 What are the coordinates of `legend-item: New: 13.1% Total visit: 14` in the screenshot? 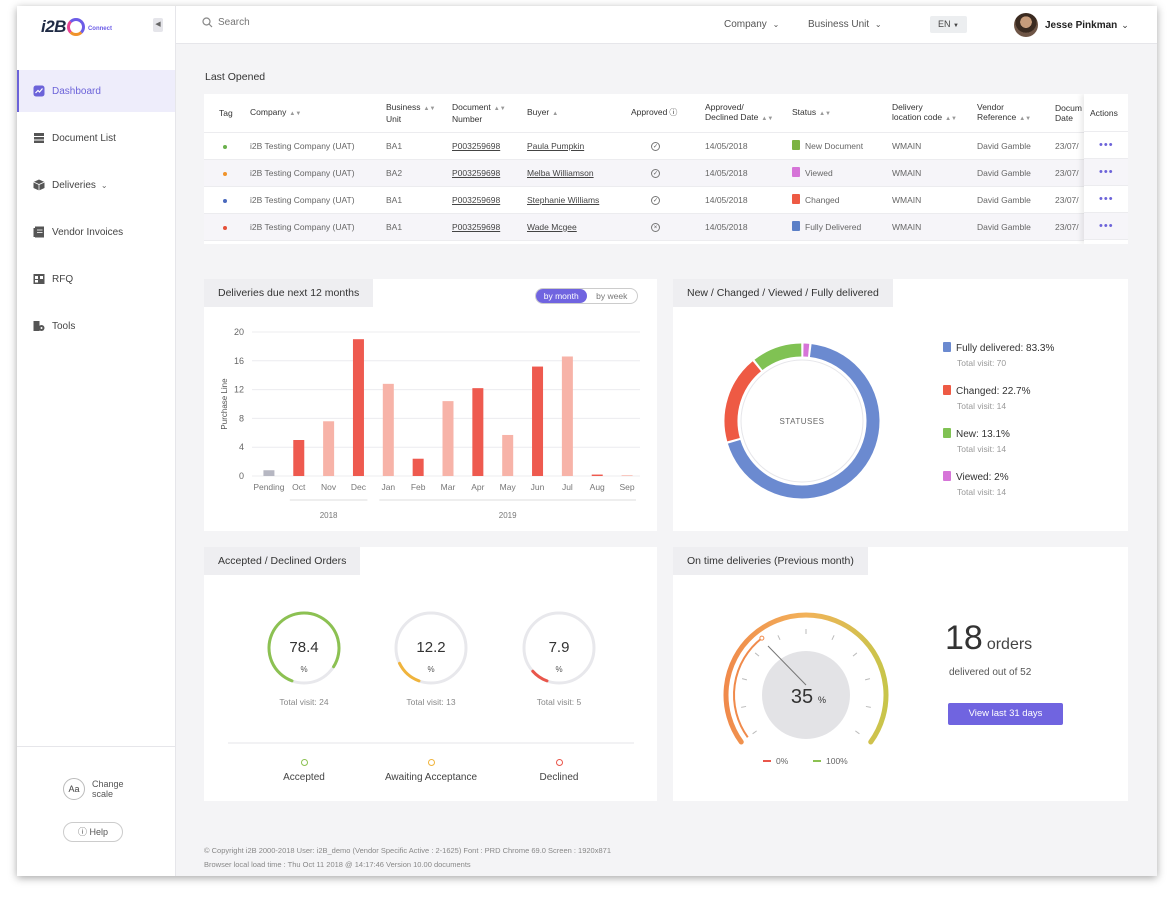 It's located at (976, 441).